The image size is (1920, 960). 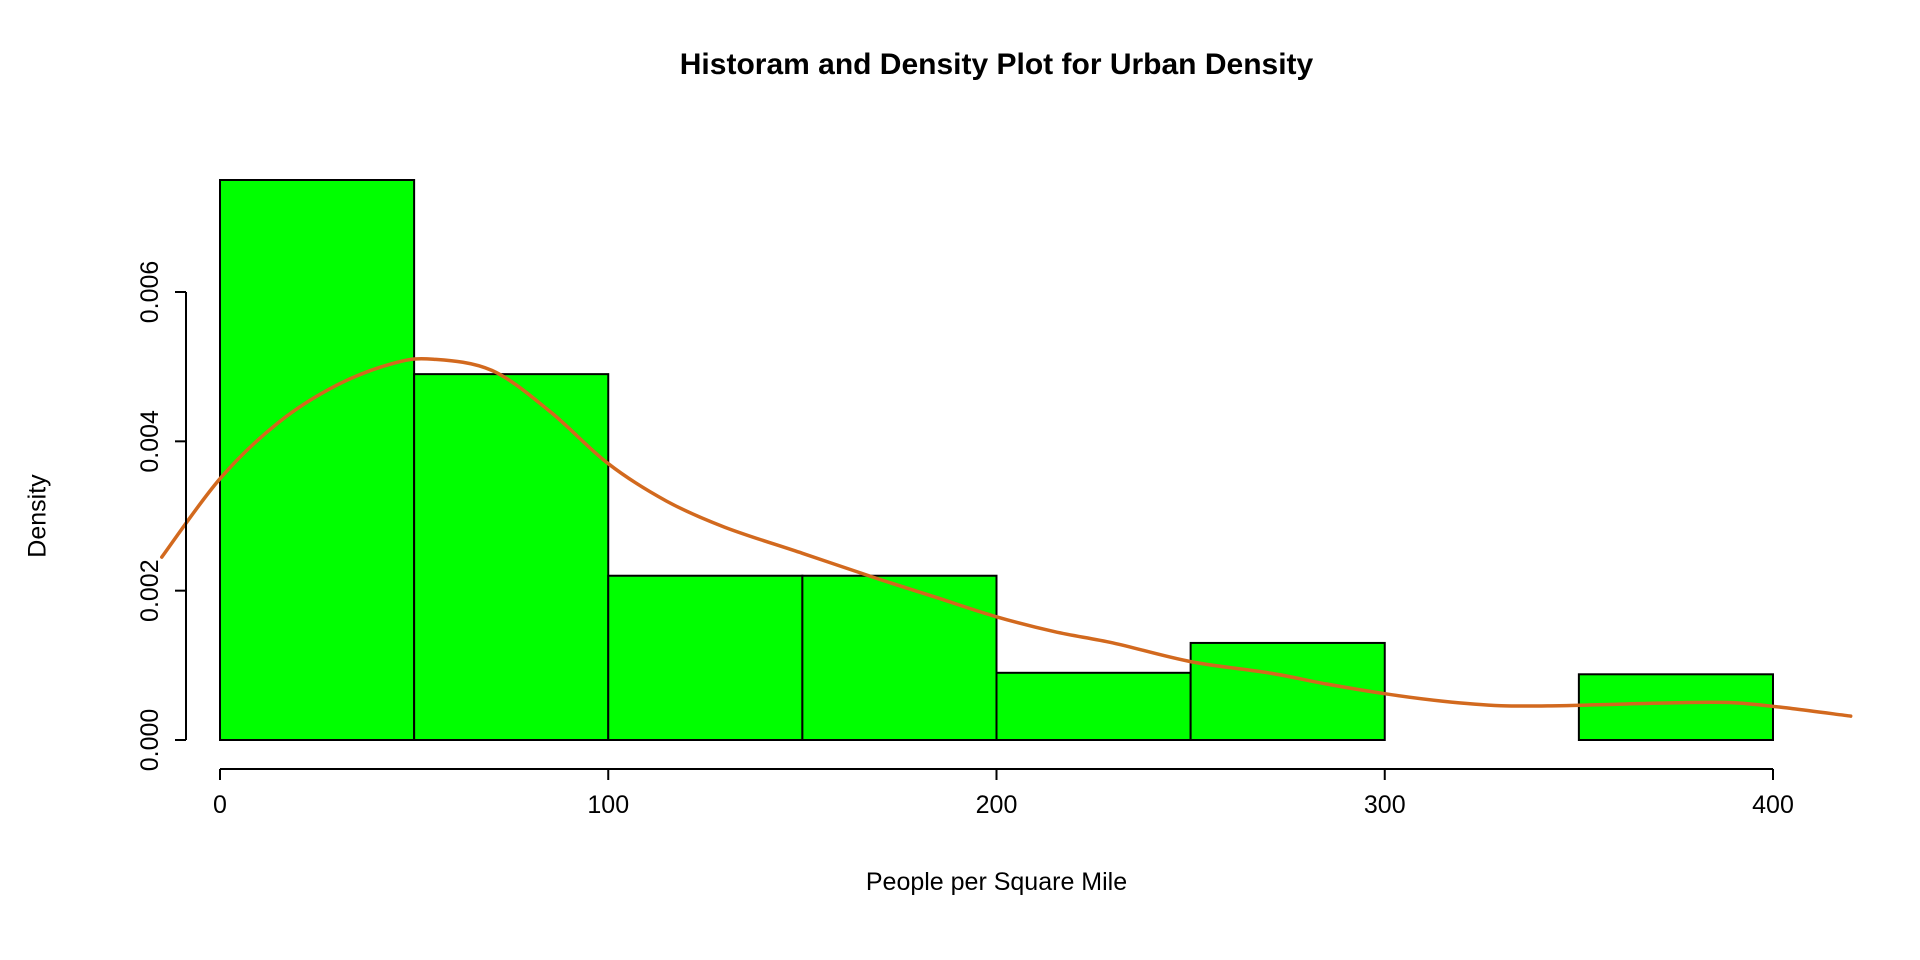 I want to click on y-tick-label: 0.004, so click(x=150, y=441).